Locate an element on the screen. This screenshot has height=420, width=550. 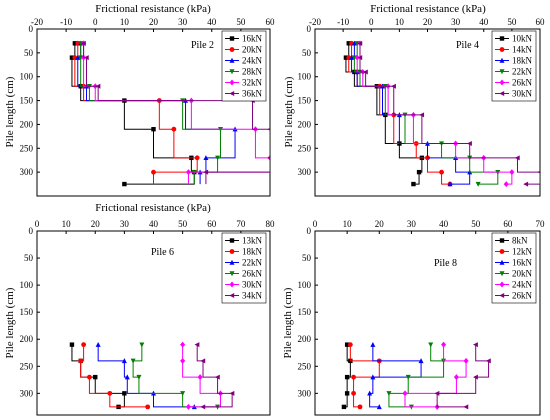
panel-label: Pile 6 is located at coordinates (162, 252).